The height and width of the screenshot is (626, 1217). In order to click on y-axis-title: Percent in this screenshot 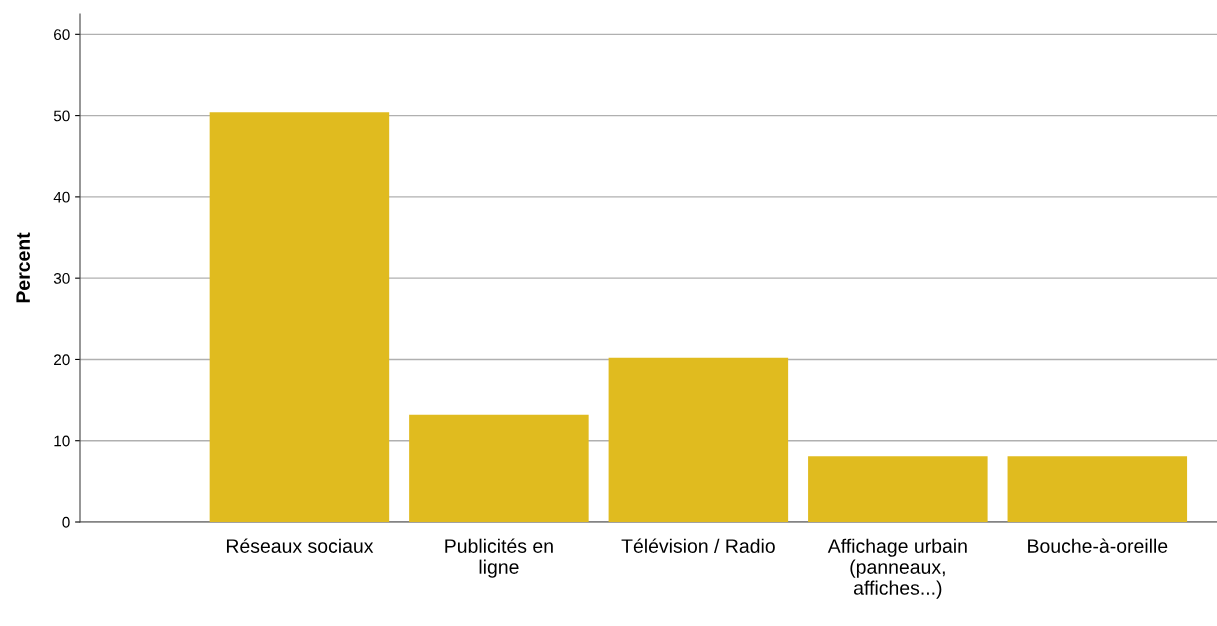, I will do `click(23, 267)`.